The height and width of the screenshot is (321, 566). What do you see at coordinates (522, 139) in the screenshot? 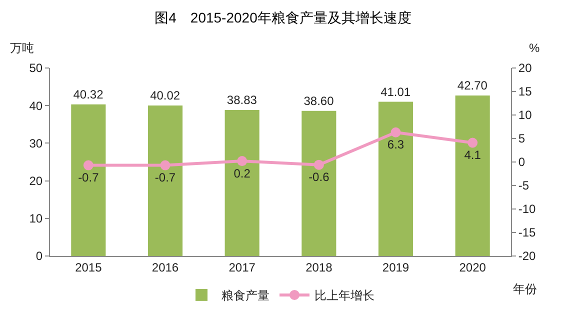
I see `y2-tick-label: 5` at bounding box center [522, 139].